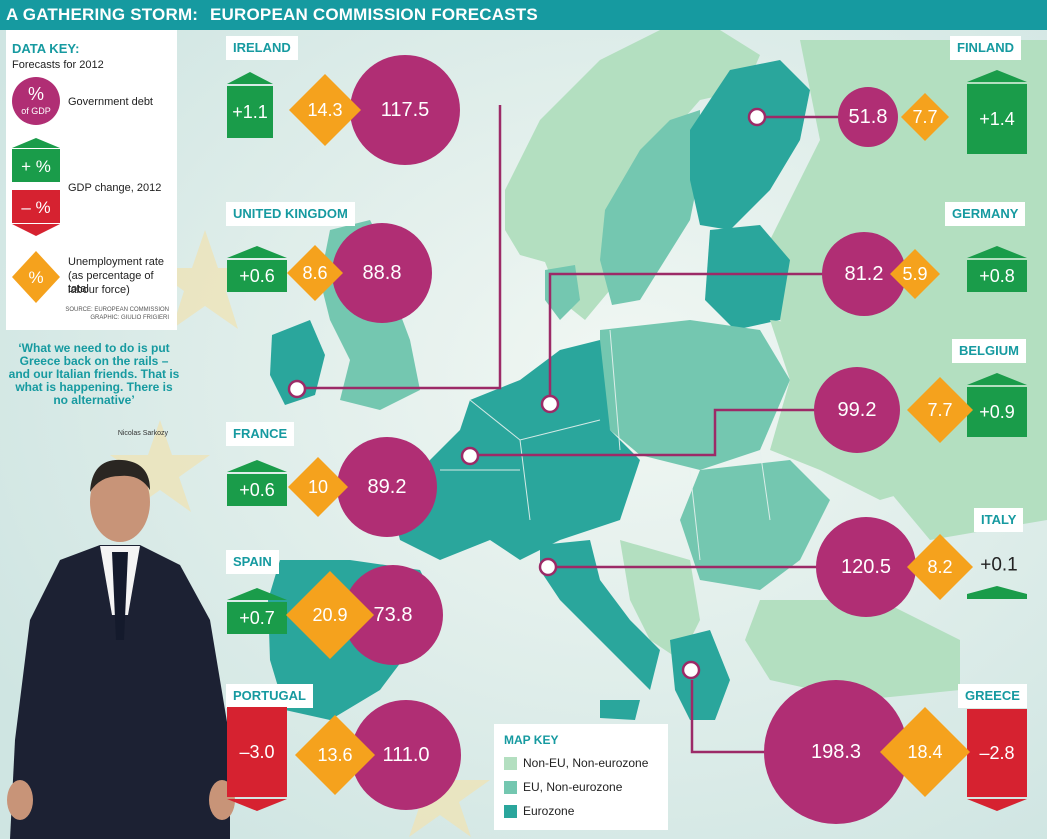 This screenshot has width=1047, height=839. Describe the element at coordinates (250, 78) in the screenshot. I see `gdp-arrow-ireland` at that location.